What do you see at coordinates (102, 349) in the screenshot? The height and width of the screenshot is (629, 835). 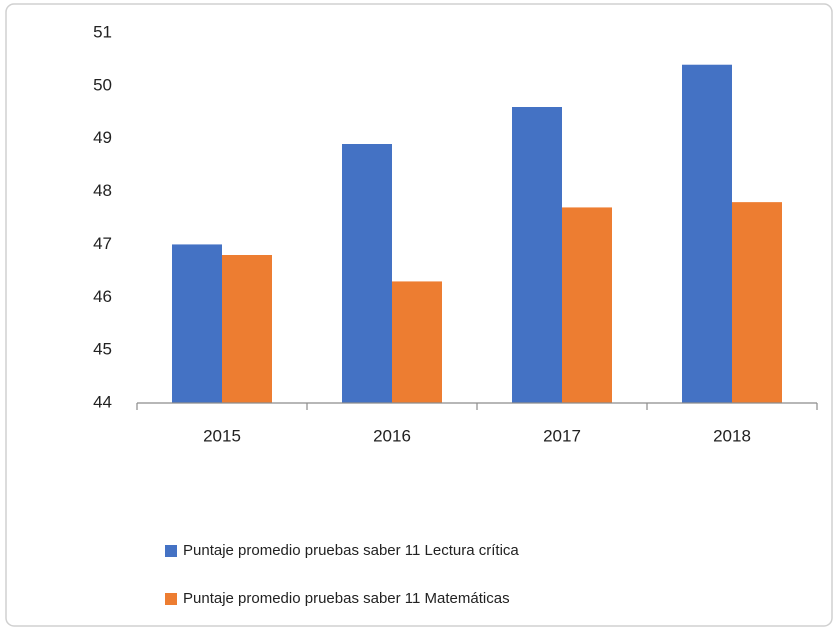 I see `y-tick-label: 45` at bounding box center [102, 349].